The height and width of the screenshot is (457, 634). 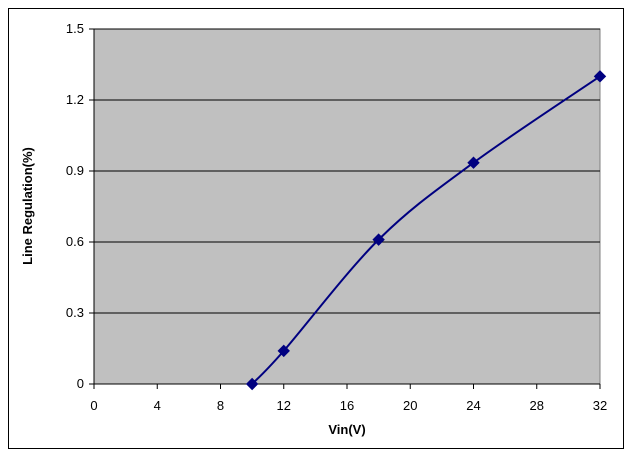 What do you see at coordinates (600, 405) in the screenshot?
I see `x-tick-label: 32` at bounding box center [600, 405].